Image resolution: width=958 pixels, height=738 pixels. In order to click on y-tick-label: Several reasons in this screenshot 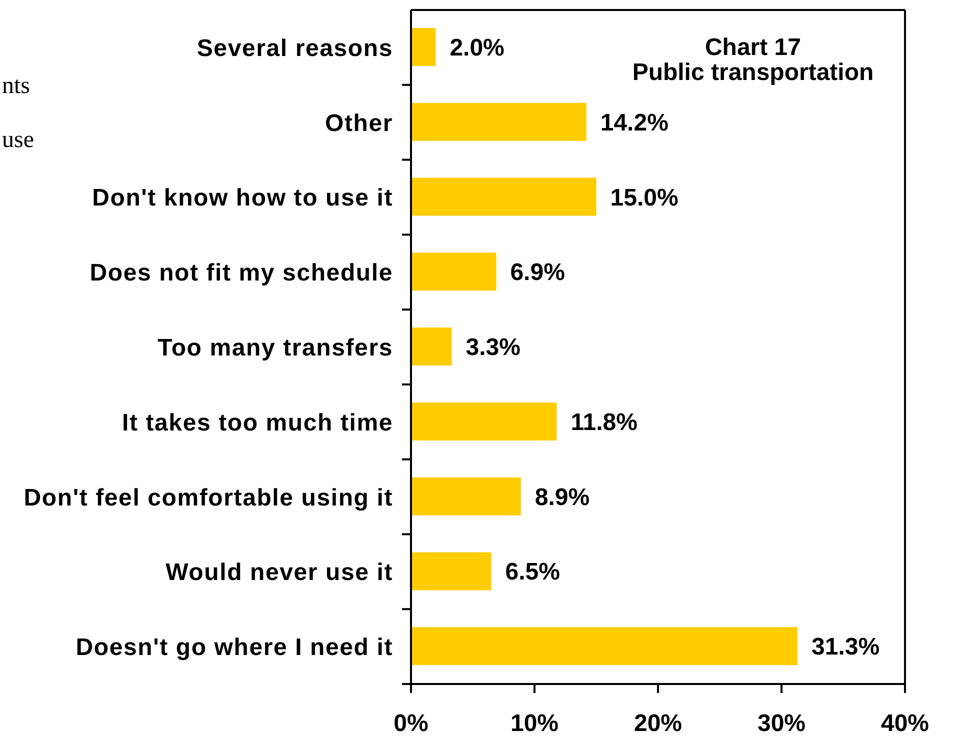, I will do `click(294, 48)`.